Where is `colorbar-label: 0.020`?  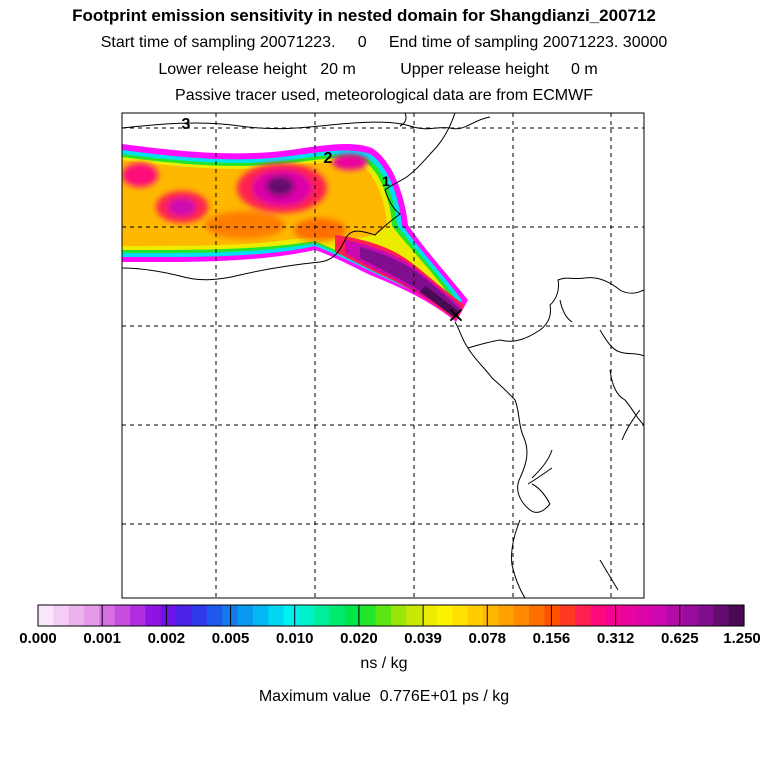
colorbar-label: 0.020 is located at coordinates (359, 638).